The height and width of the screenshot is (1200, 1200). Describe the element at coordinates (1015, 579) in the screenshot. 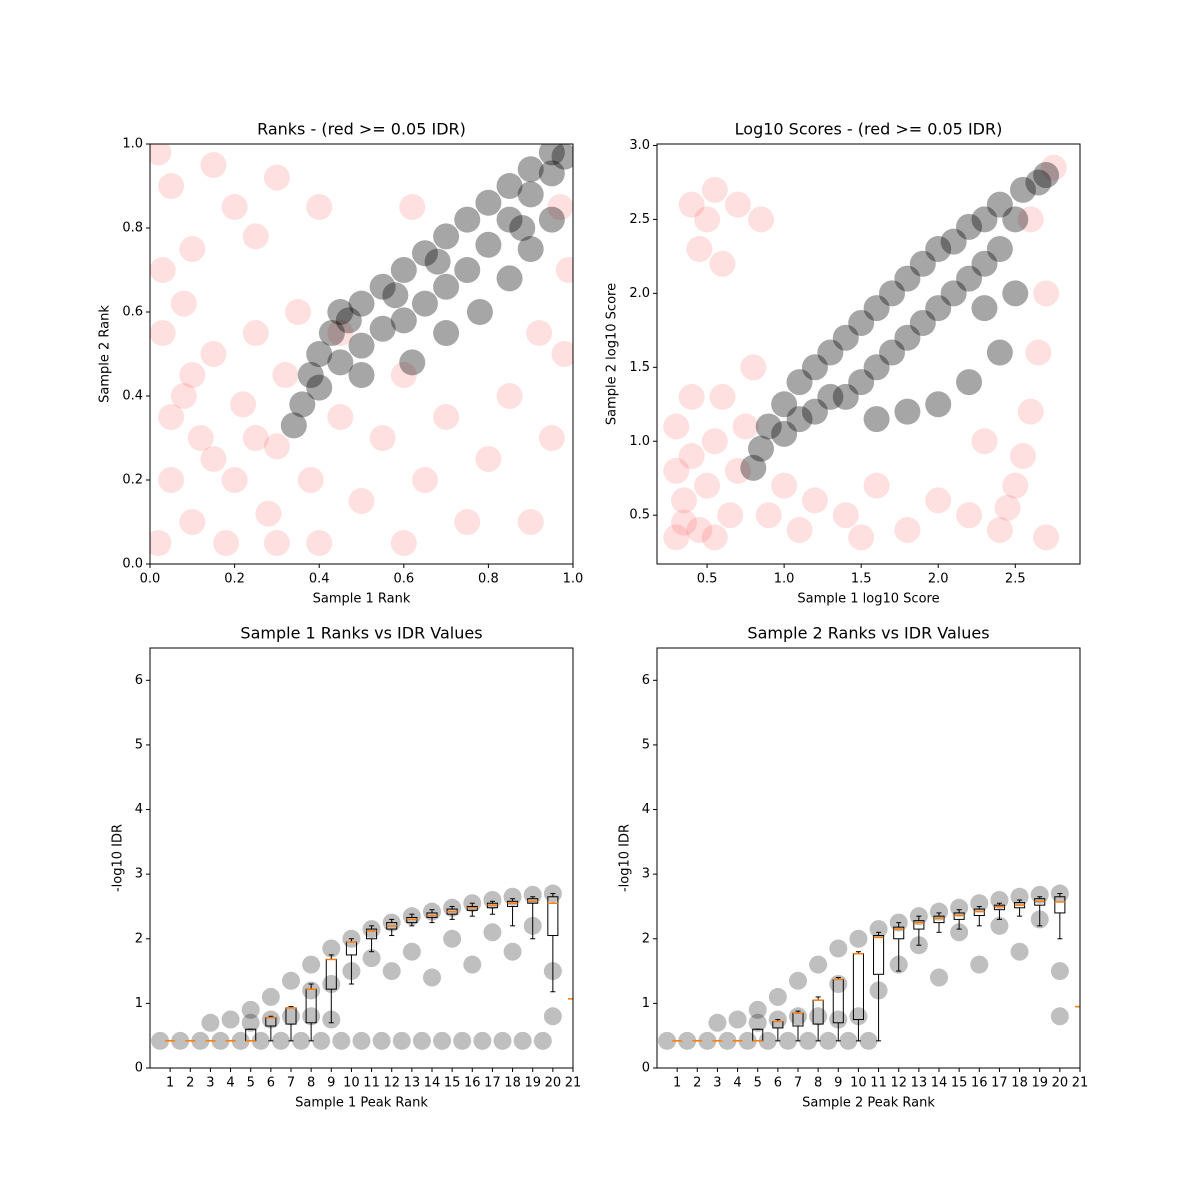

I see `x-tick-label: 2.5` at that location.